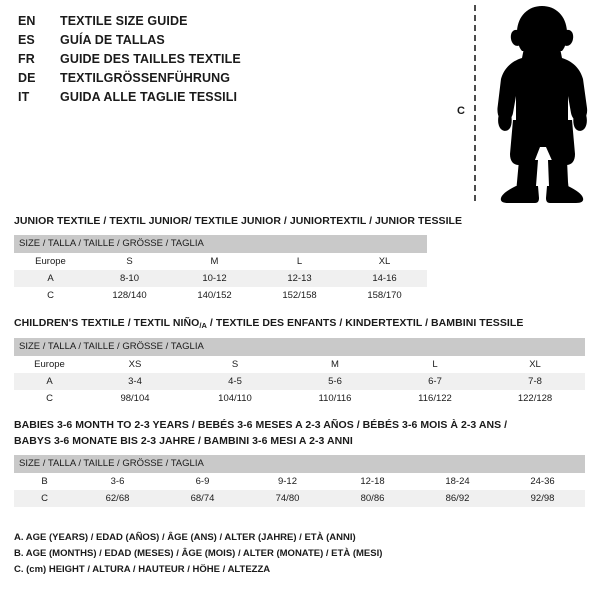 This screenshot has height=600, width=600. I want to click on cell: 128/140, so click(129, 295).